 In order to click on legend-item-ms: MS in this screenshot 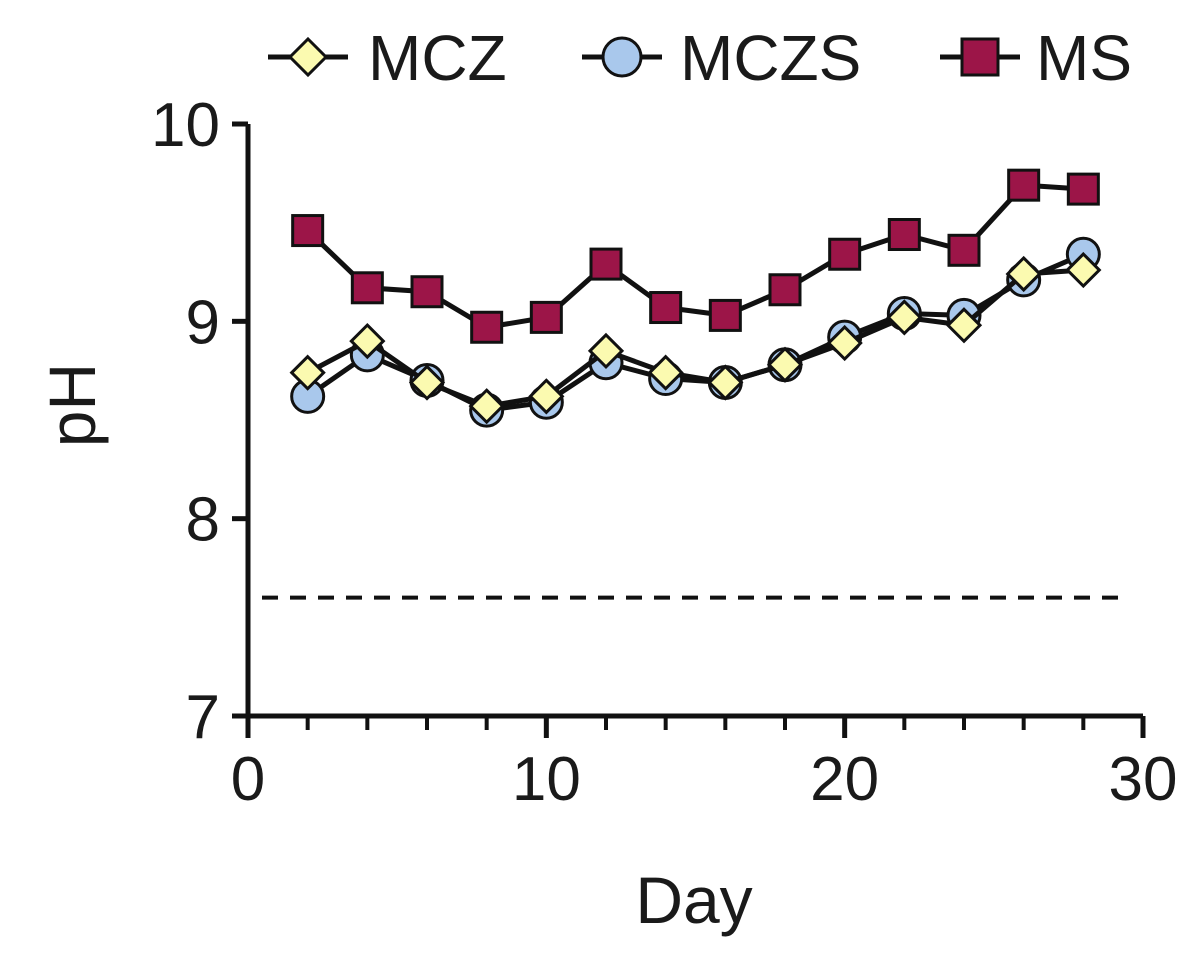, I will do `click(1036, 58)`.